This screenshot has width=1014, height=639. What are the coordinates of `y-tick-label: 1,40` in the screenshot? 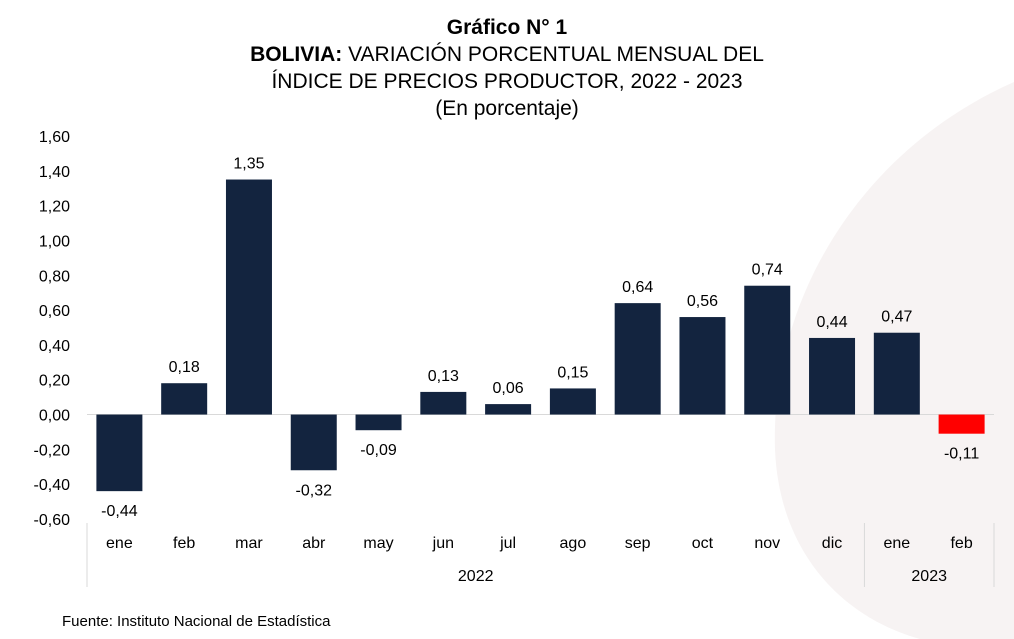 It's located at (54, 172).